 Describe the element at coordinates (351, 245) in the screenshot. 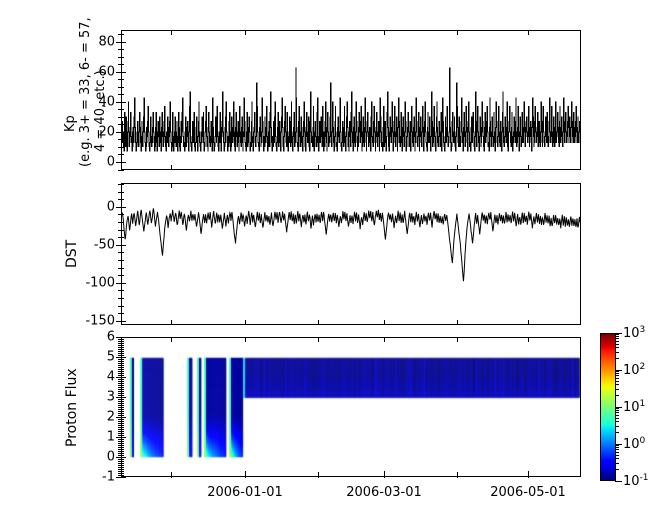

I see `dst-series` at that location.